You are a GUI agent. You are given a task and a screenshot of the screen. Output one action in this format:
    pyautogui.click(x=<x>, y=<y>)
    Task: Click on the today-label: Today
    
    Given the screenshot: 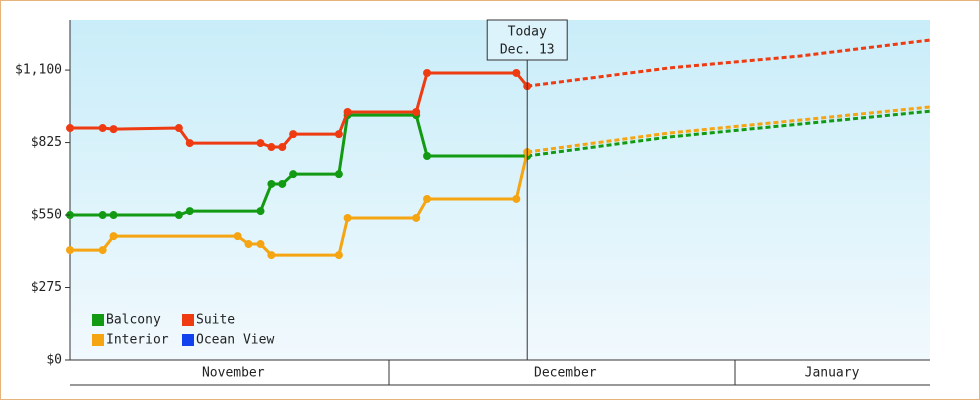 What is the action you would take?
    pyautogui.click(x=527, y=32)
    